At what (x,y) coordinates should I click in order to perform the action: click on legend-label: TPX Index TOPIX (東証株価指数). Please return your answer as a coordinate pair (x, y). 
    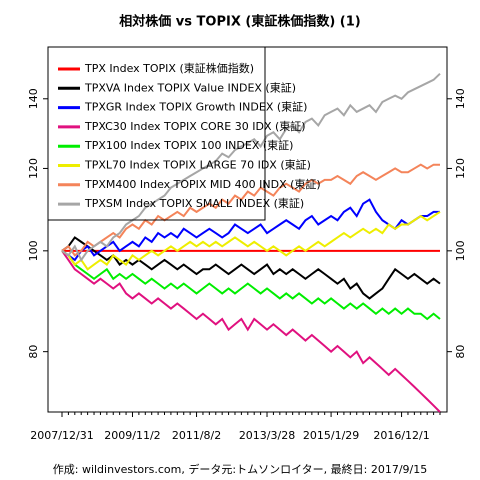
    Looking at the image, I should click on (169, 68).